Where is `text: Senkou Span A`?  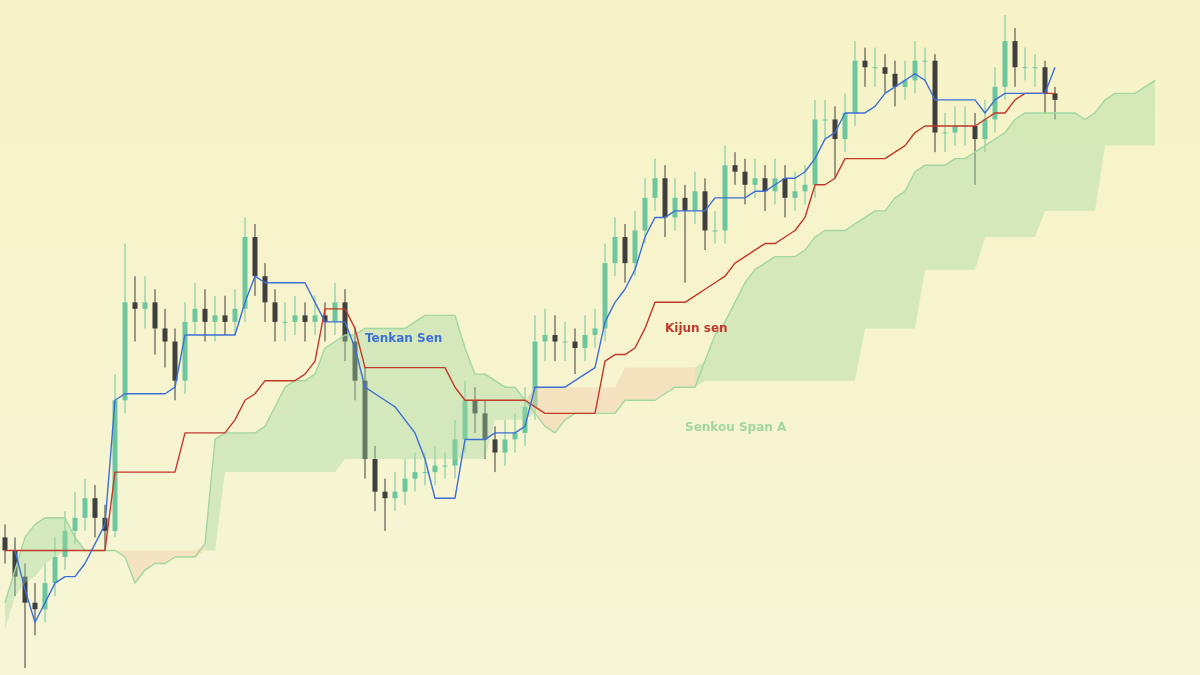
text: Senkou Span A is located at coordinates (736, 427).